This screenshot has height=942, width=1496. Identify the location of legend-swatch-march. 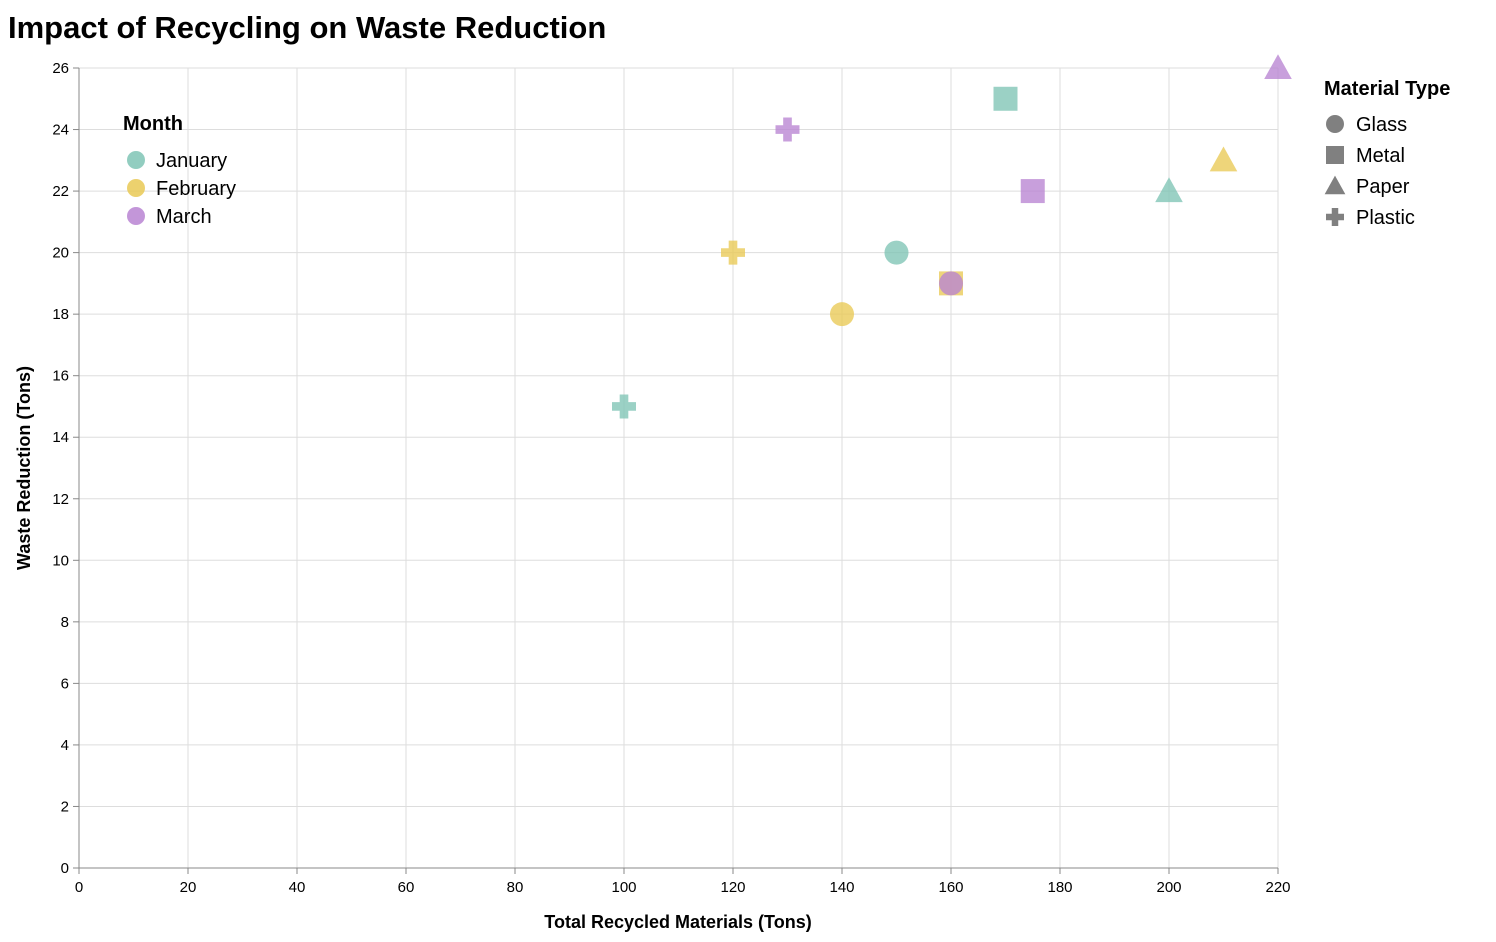
(136, 216).